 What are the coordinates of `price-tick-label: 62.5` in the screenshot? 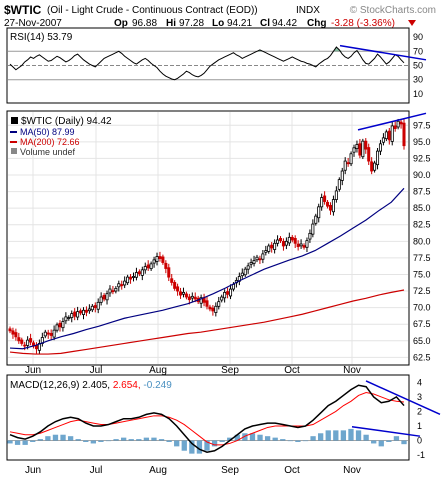 It's located at (422, 357).